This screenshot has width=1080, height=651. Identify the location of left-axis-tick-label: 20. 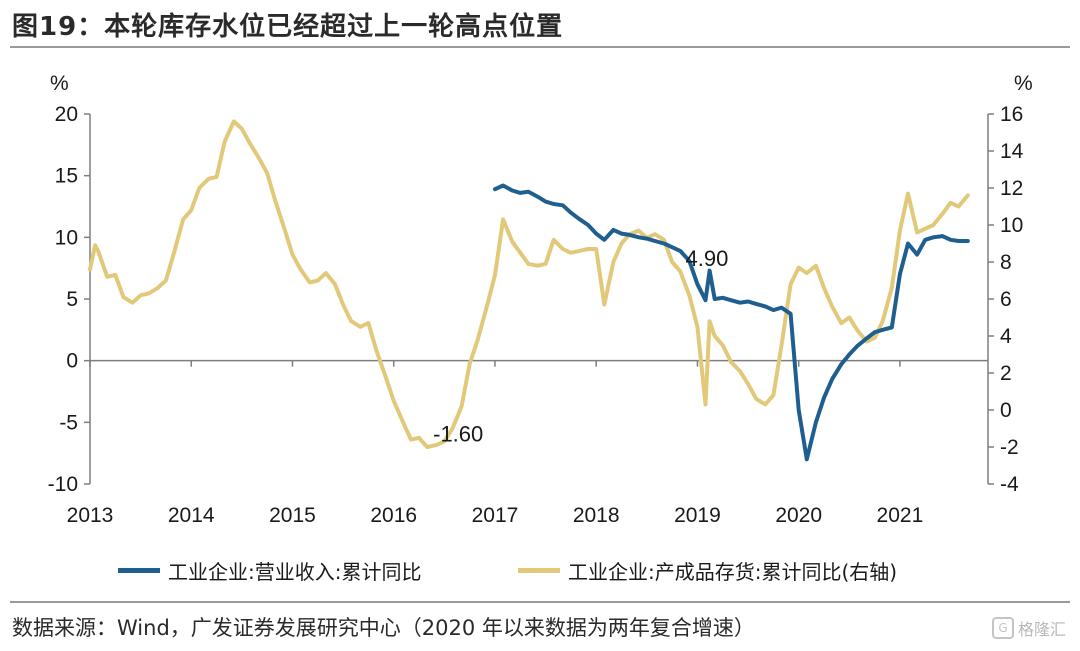
(66, 114).